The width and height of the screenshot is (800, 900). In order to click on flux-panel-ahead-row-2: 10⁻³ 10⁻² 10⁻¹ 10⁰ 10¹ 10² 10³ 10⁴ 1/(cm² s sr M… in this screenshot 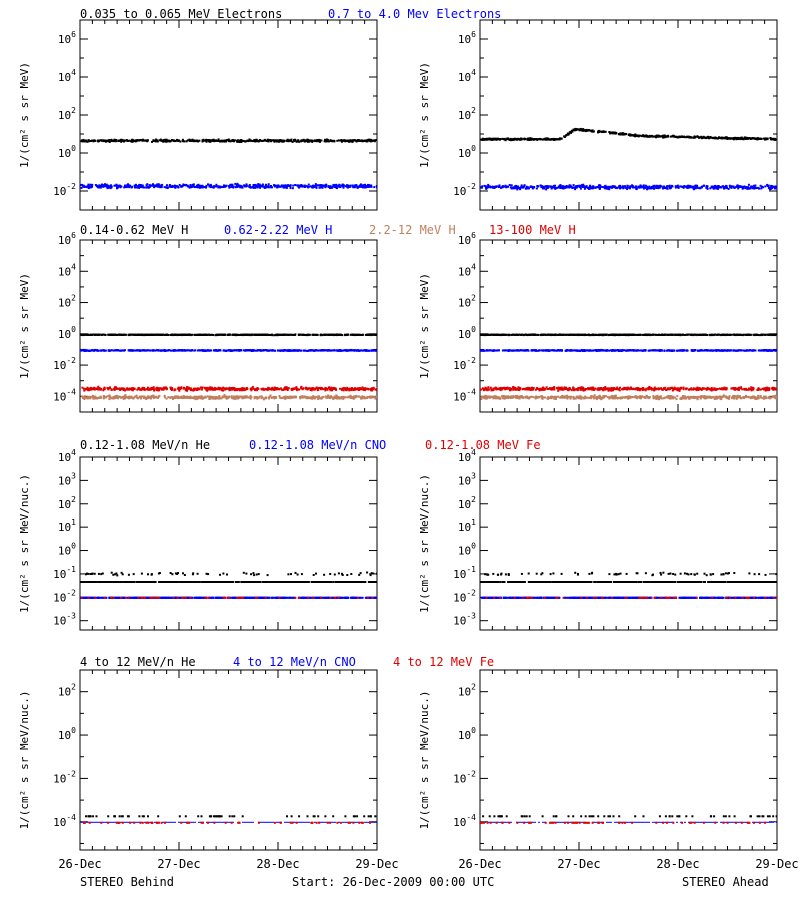, I will do `click(598, 539)`.